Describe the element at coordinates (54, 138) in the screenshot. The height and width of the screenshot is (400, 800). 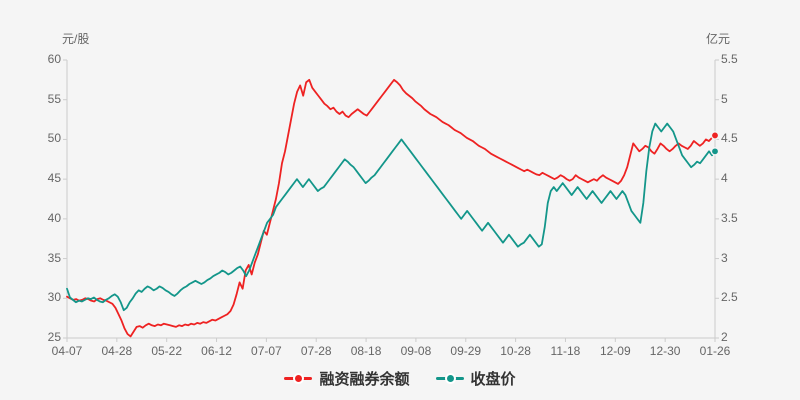
I see `left-tick-50: 50` at that location.